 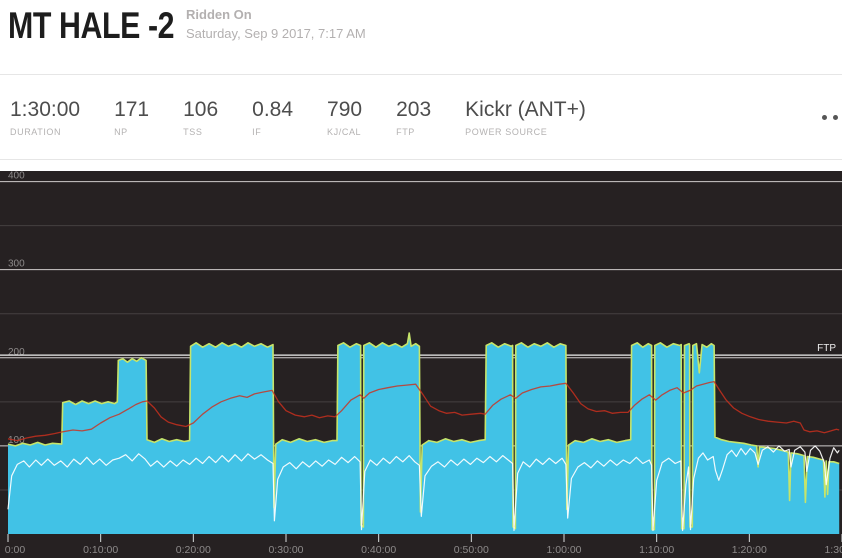 What do you see at coordinates (257, 132) in the screenshot?
I see `stat-label: IF` at bounding box center [257, 132].